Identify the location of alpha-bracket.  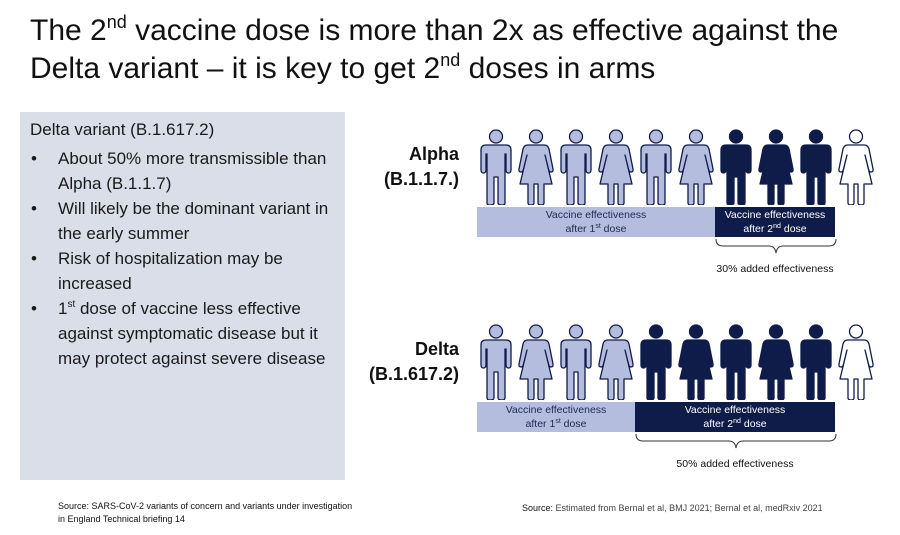
(776, 246).